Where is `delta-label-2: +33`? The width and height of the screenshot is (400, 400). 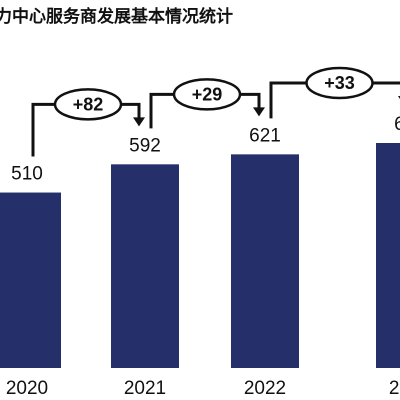
delta-label-2: +33 is located at coordinates (339, 83).